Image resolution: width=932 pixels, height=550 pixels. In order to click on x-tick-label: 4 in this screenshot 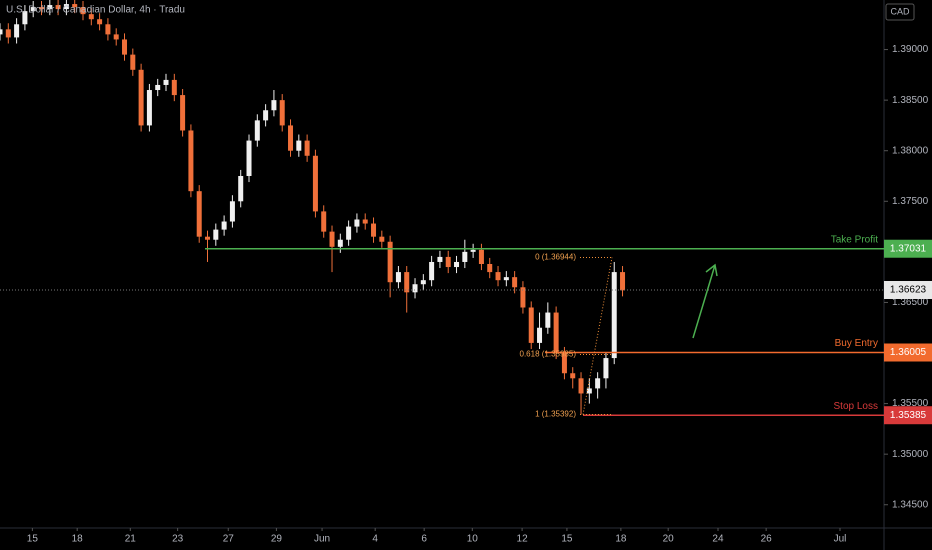, I will do `click(375, 539)`.